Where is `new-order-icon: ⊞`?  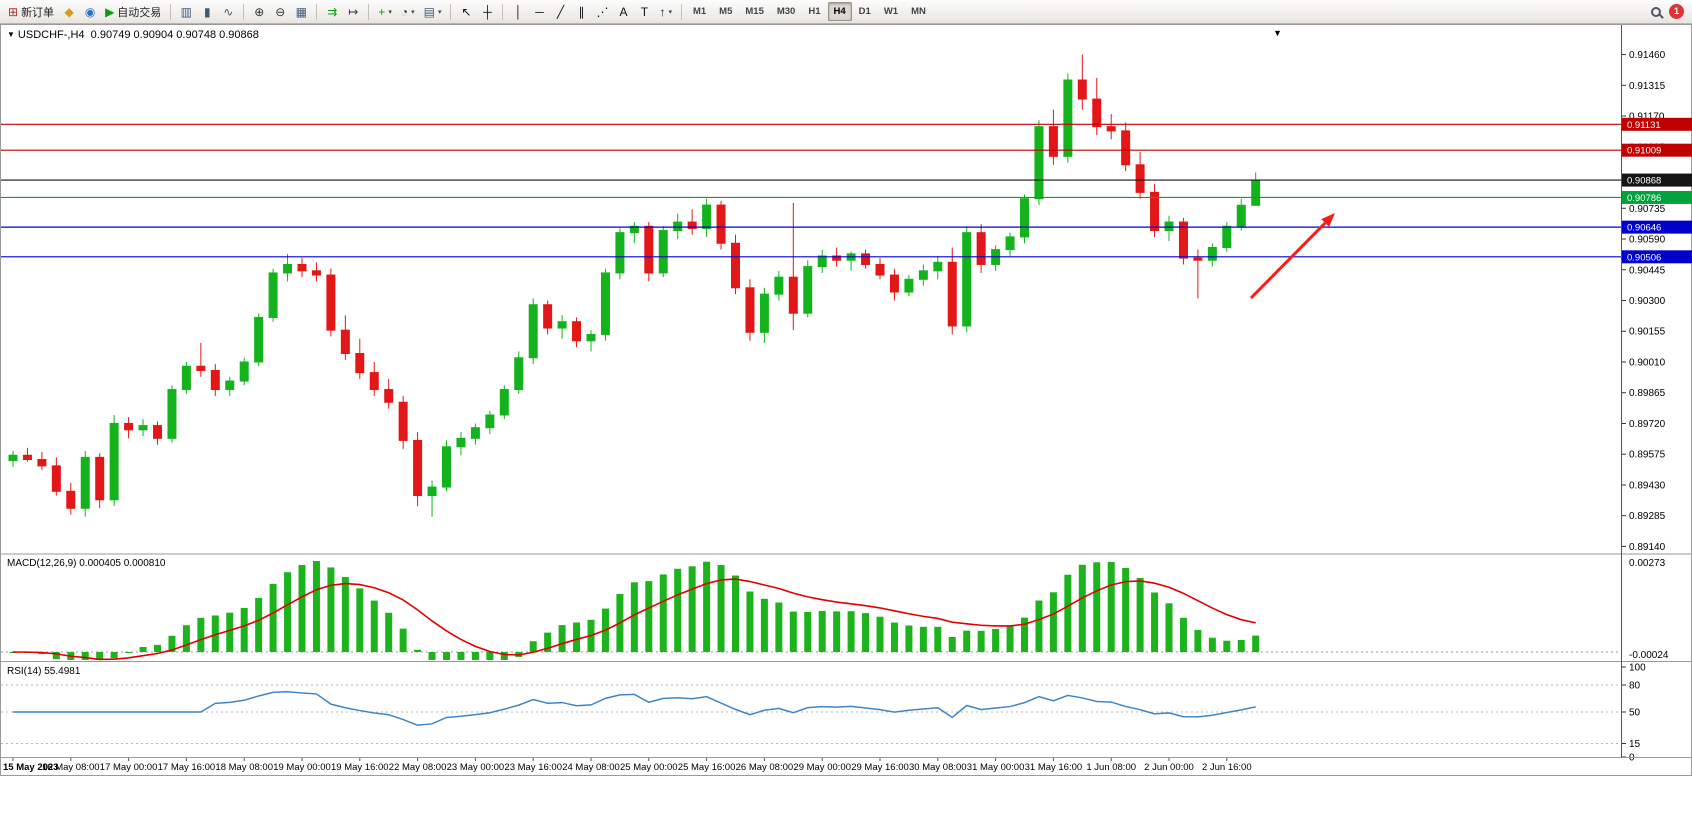
new-order-icon: ⊞ is located at coordinates (13, 11).